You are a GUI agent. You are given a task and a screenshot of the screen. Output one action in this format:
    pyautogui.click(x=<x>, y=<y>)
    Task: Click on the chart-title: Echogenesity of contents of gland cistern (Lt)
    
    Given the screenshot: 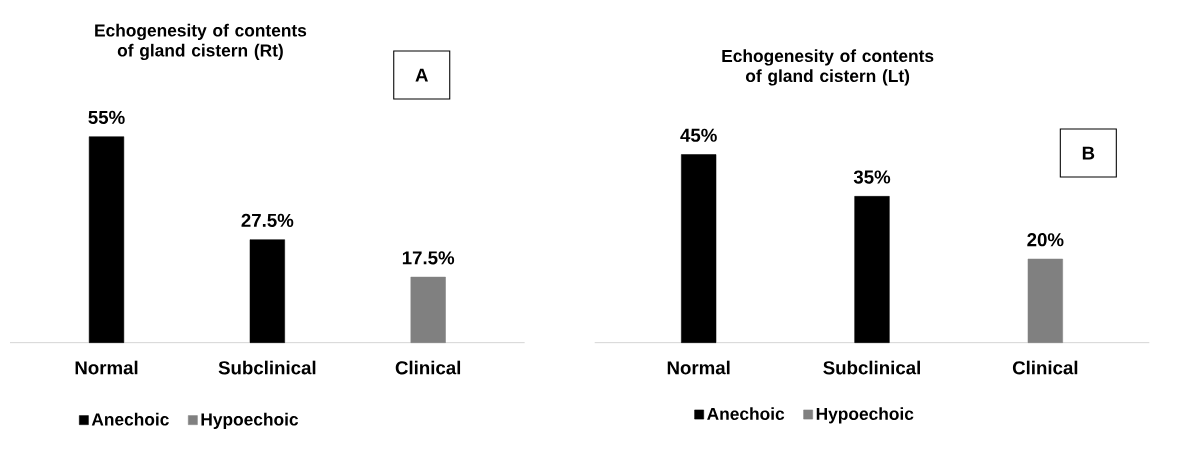 What is the action you would take?
    pyautogui.click(x=828, y=67)
    